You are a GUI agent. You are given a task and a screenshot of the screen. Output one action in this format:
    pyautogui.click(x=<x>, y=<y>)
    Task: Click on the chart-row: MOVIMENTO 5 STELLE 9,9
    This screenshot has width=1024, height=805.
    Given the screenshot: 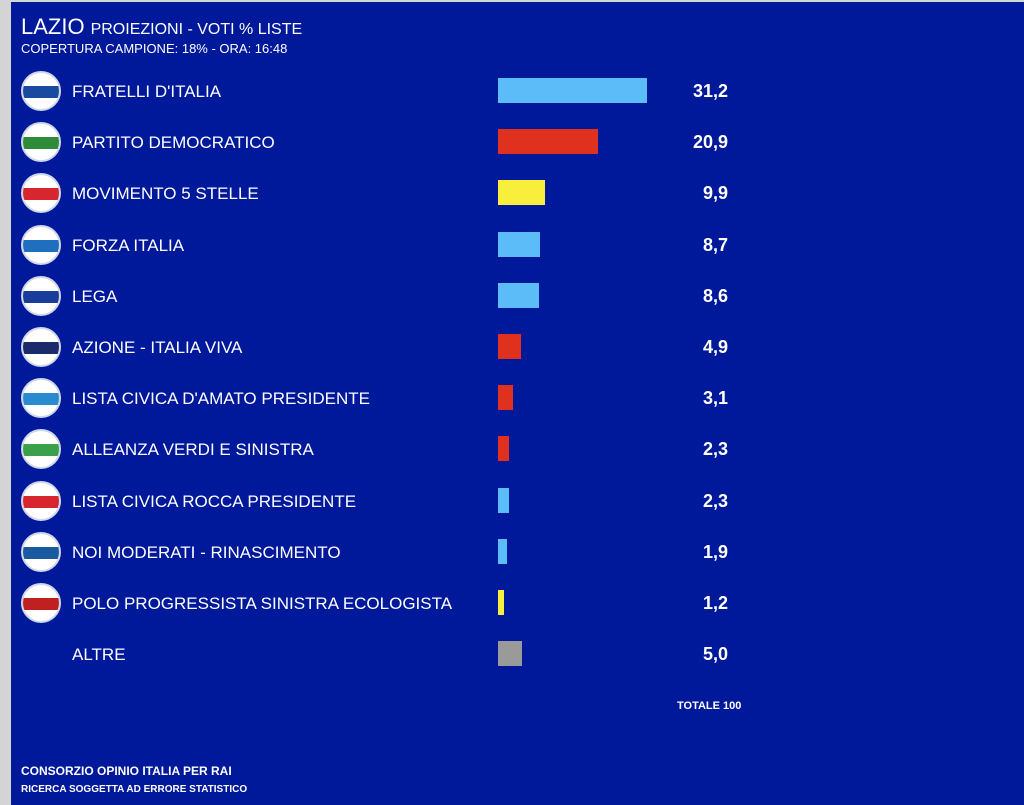 What is the action you would take?
    pyautogui.click(x=511, y=193)
    